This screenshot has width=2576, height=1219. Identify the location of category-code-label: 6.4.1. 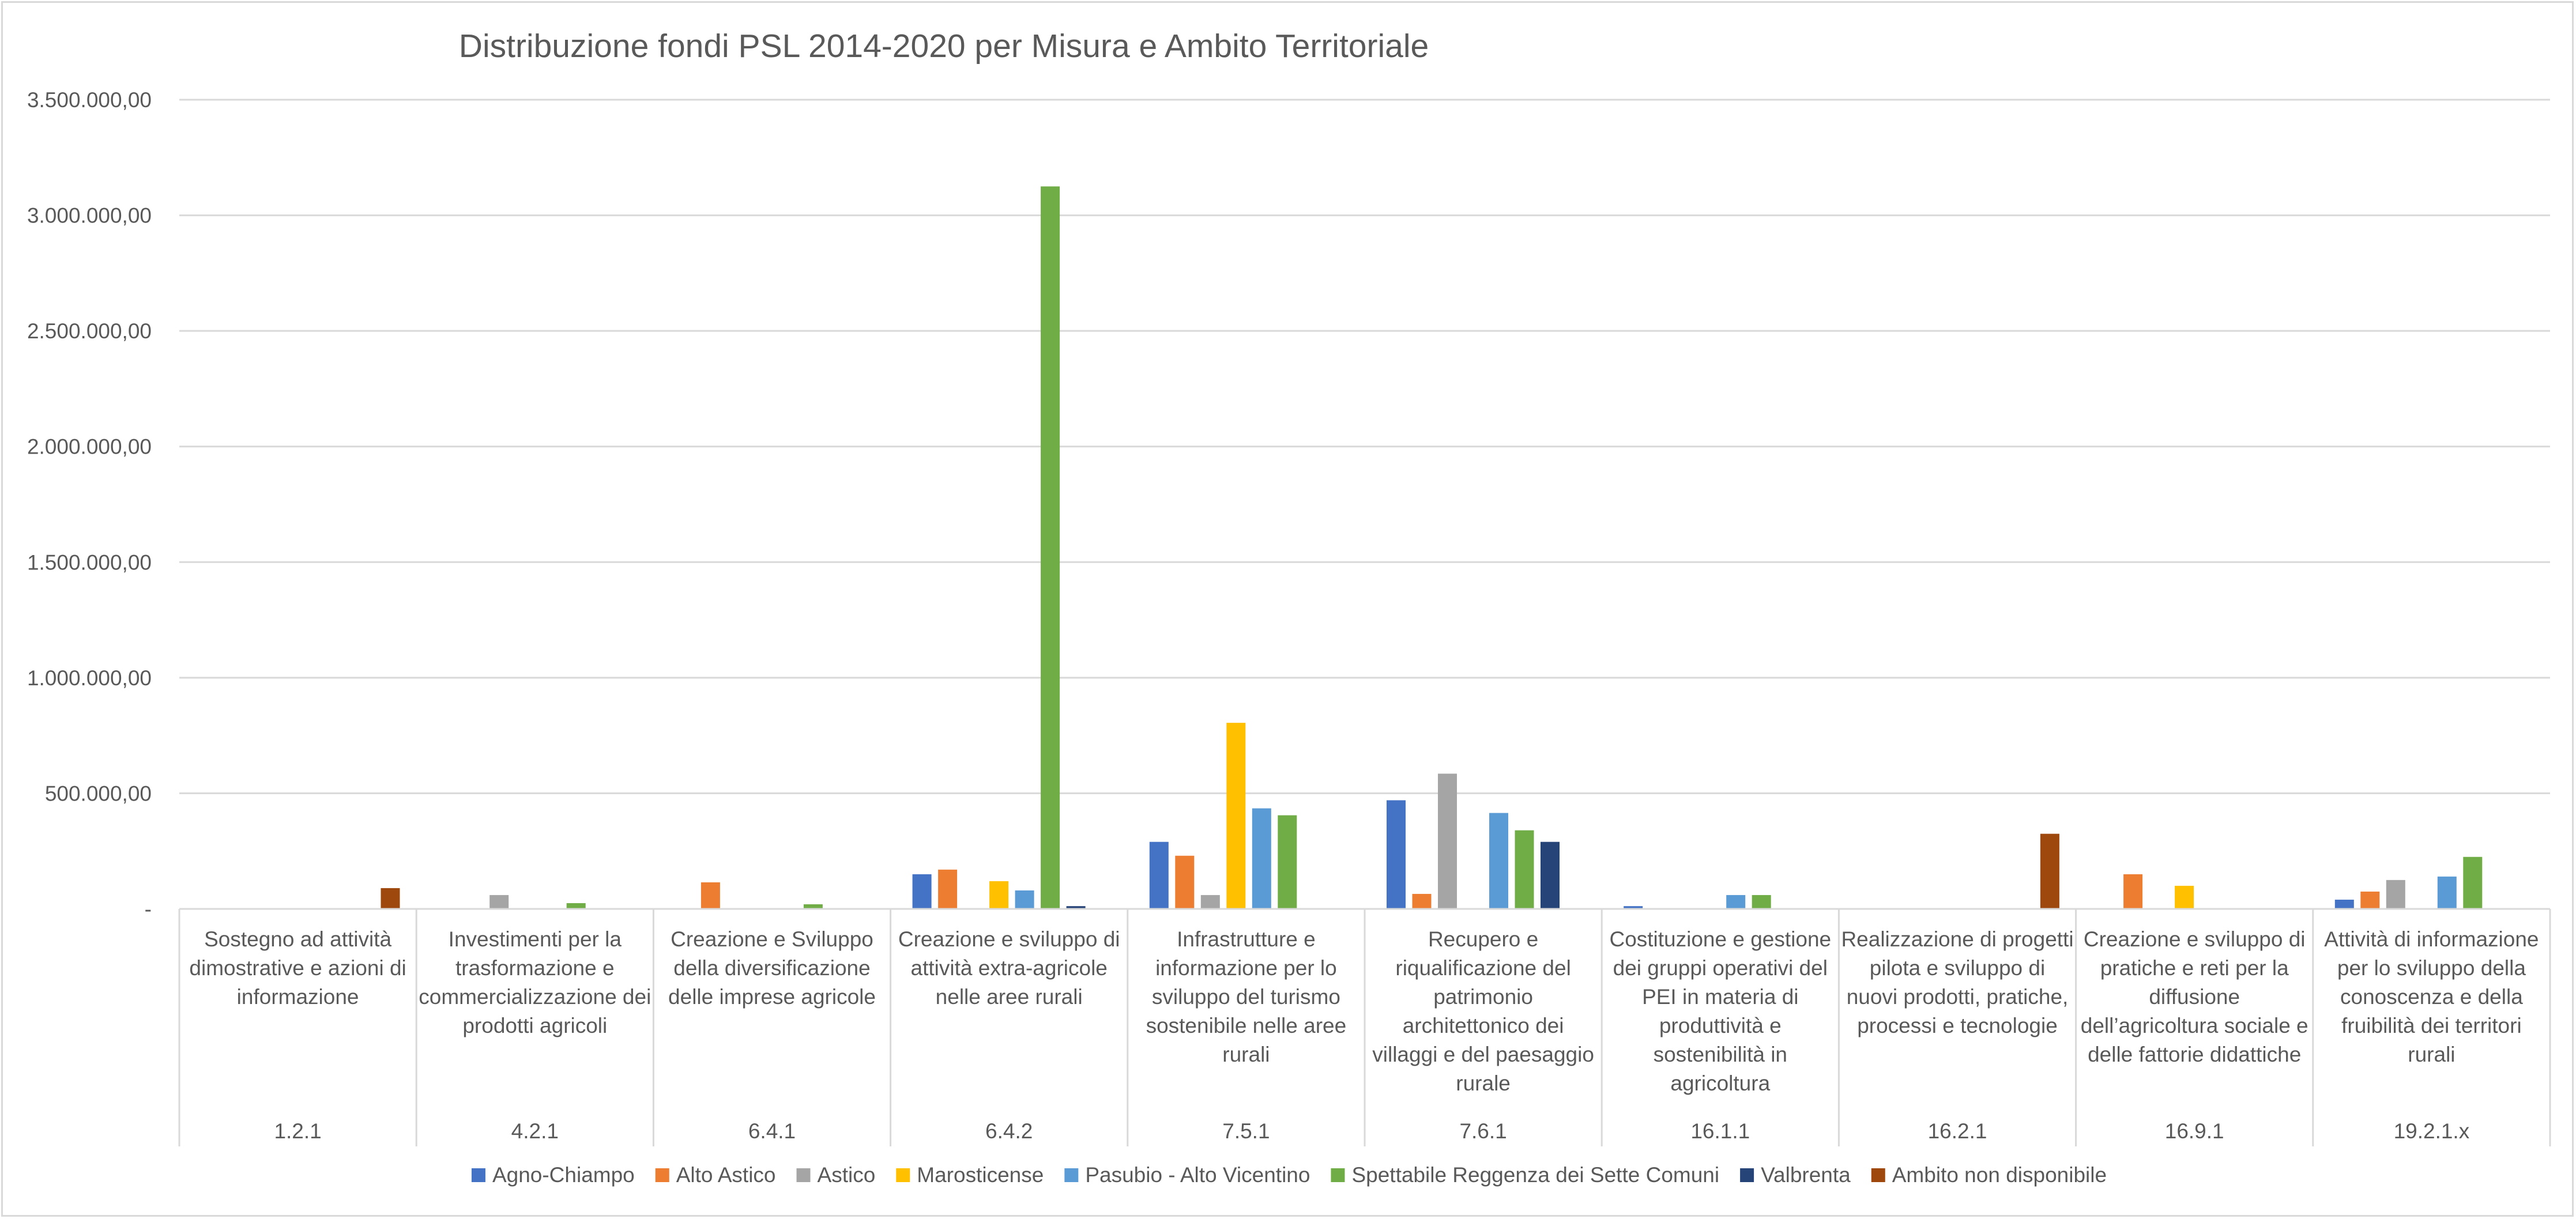
(772, 1131).